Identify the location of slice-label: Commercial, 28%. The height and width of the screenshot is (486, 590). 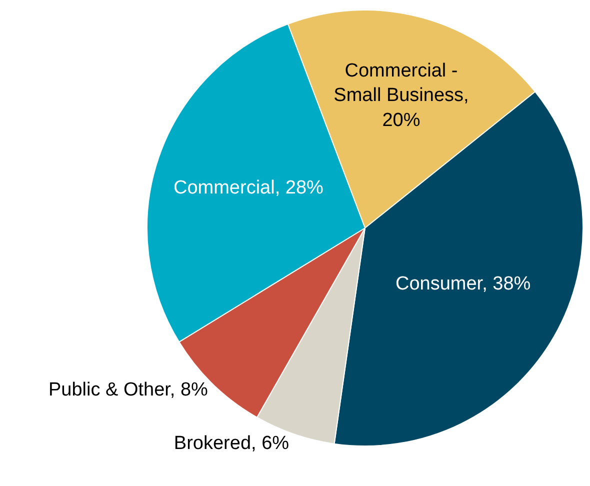
(248, 188).